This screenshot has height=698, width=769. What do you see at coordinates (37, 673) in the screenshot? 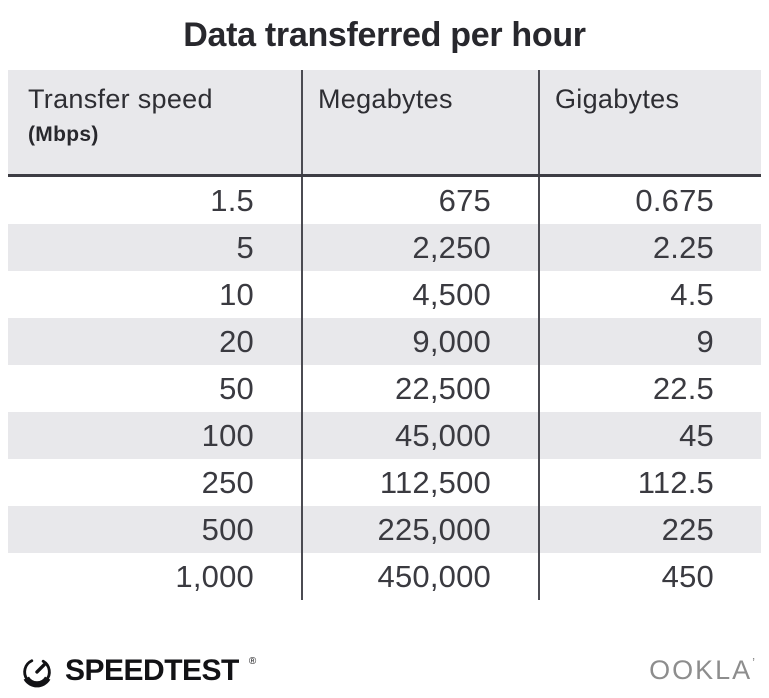
I see `speedtest-gauge-icon` at bounding box center [37, 673].